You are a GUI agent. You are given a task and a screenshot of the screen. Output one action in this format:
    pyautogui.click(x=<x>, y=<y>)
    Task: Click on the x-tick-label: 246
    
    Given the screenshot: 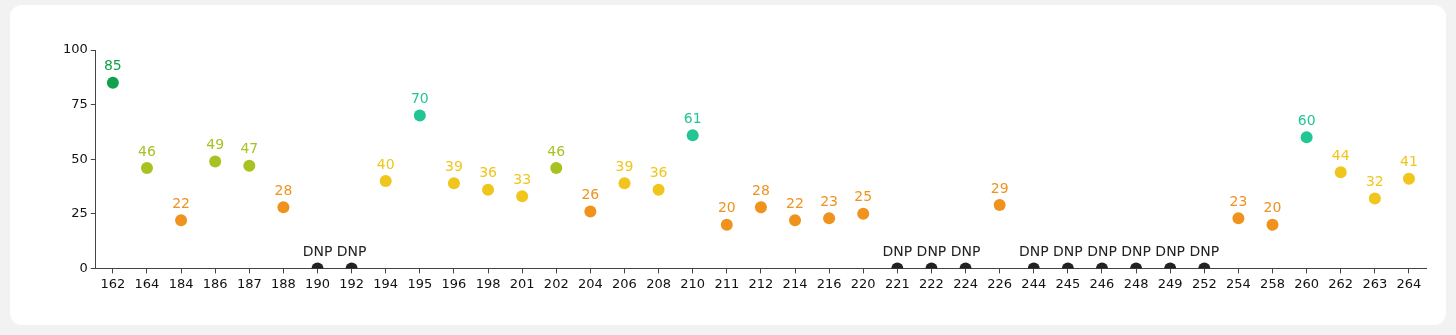 What is the action you would take?
    pyautogui.click(x=1102, y=283)
    